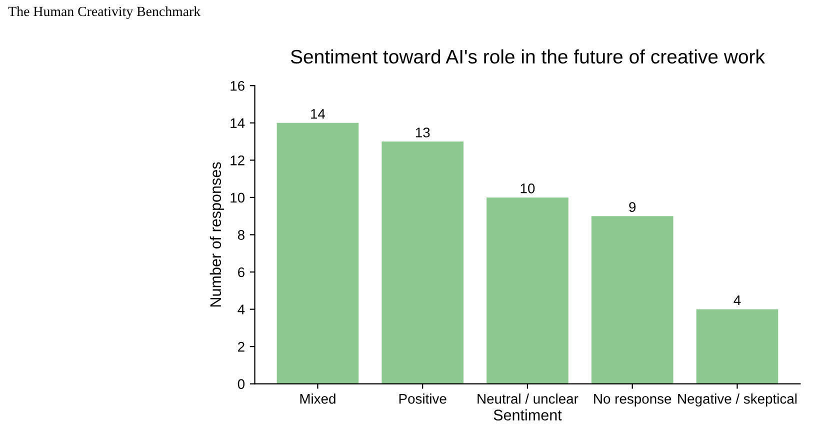 Image resolution: width=814 pixels, height=426 pixels. I want to click on x-tick-label: Mixed, so click(318, 399).